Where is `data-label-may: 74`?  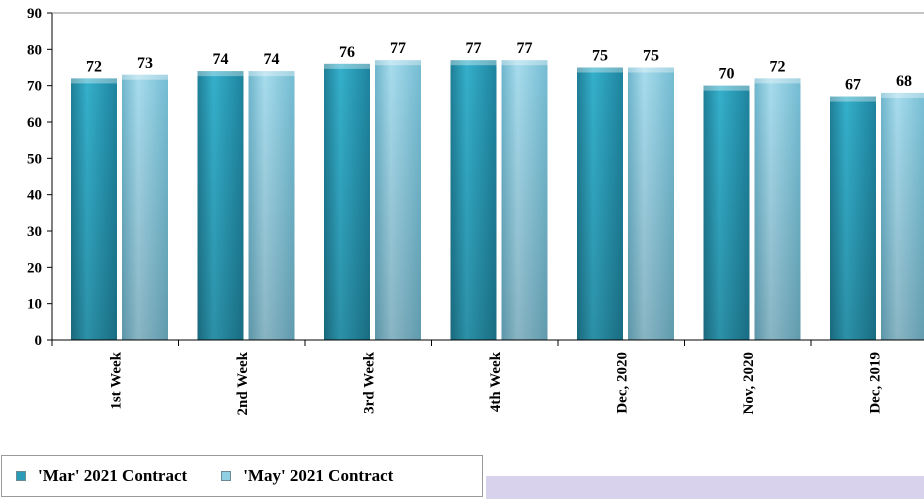 data-label-may: 74 is located at coordinates (272, 59).